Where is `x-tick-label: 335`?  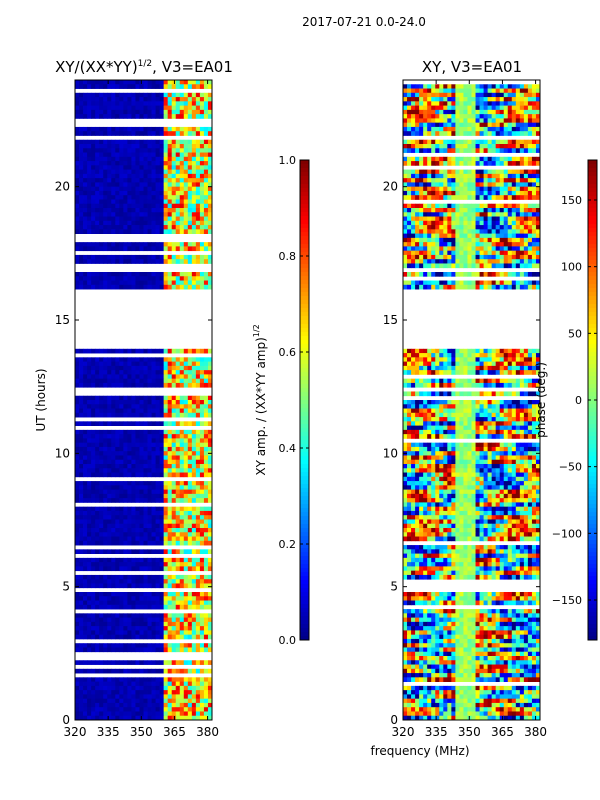
x-tick-label: 335 is located at coordinates (108, 732).